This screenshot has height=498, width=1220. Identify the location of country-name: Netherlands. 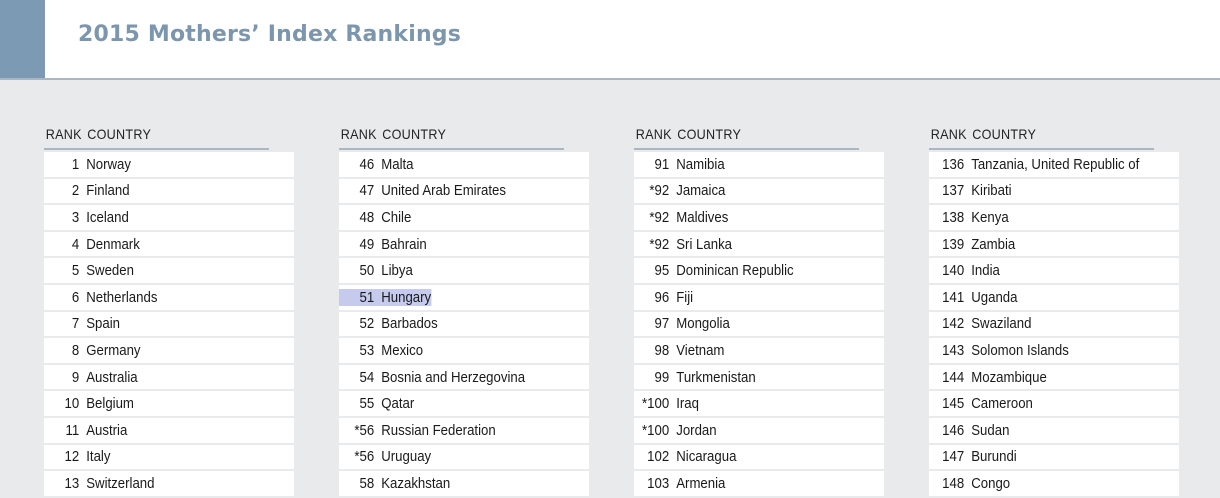
(122, 297).